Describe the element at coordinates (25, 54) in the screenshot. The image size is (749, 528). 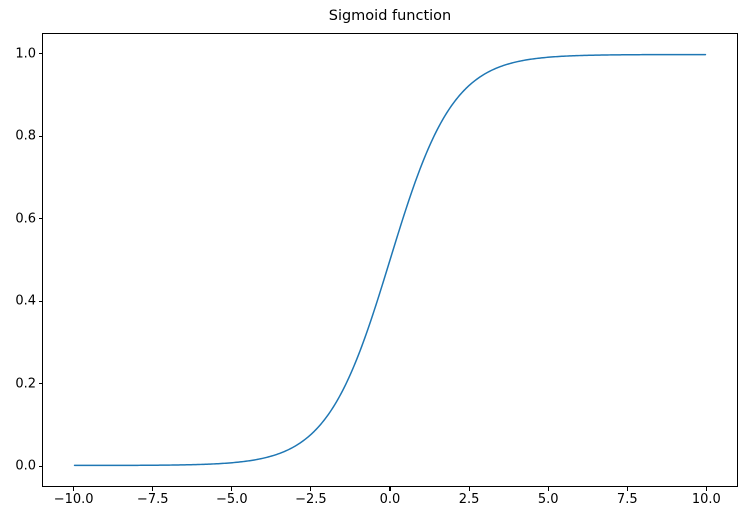
I see `y-tick-label: 1.0` at that location.